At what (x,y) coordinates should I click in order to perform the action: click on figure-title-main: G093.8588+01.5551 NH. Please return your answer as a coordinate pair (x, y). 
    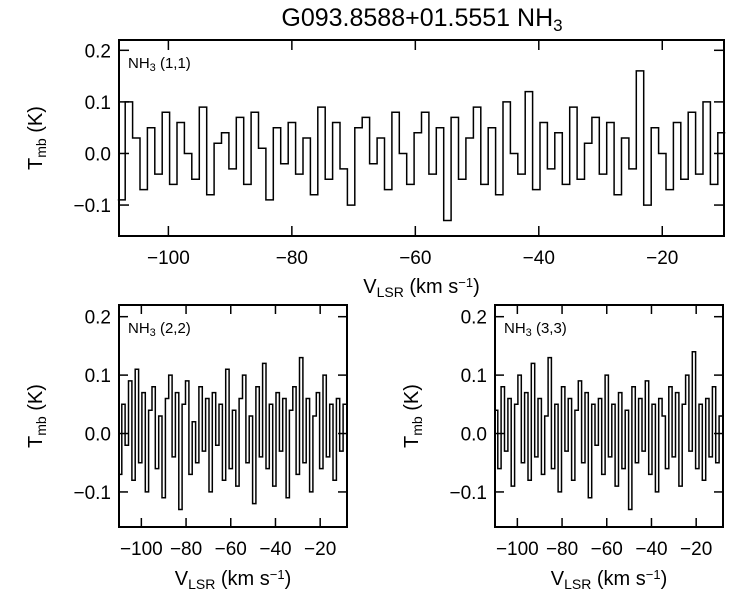
    Looking at the image, I should click on (417, 18).